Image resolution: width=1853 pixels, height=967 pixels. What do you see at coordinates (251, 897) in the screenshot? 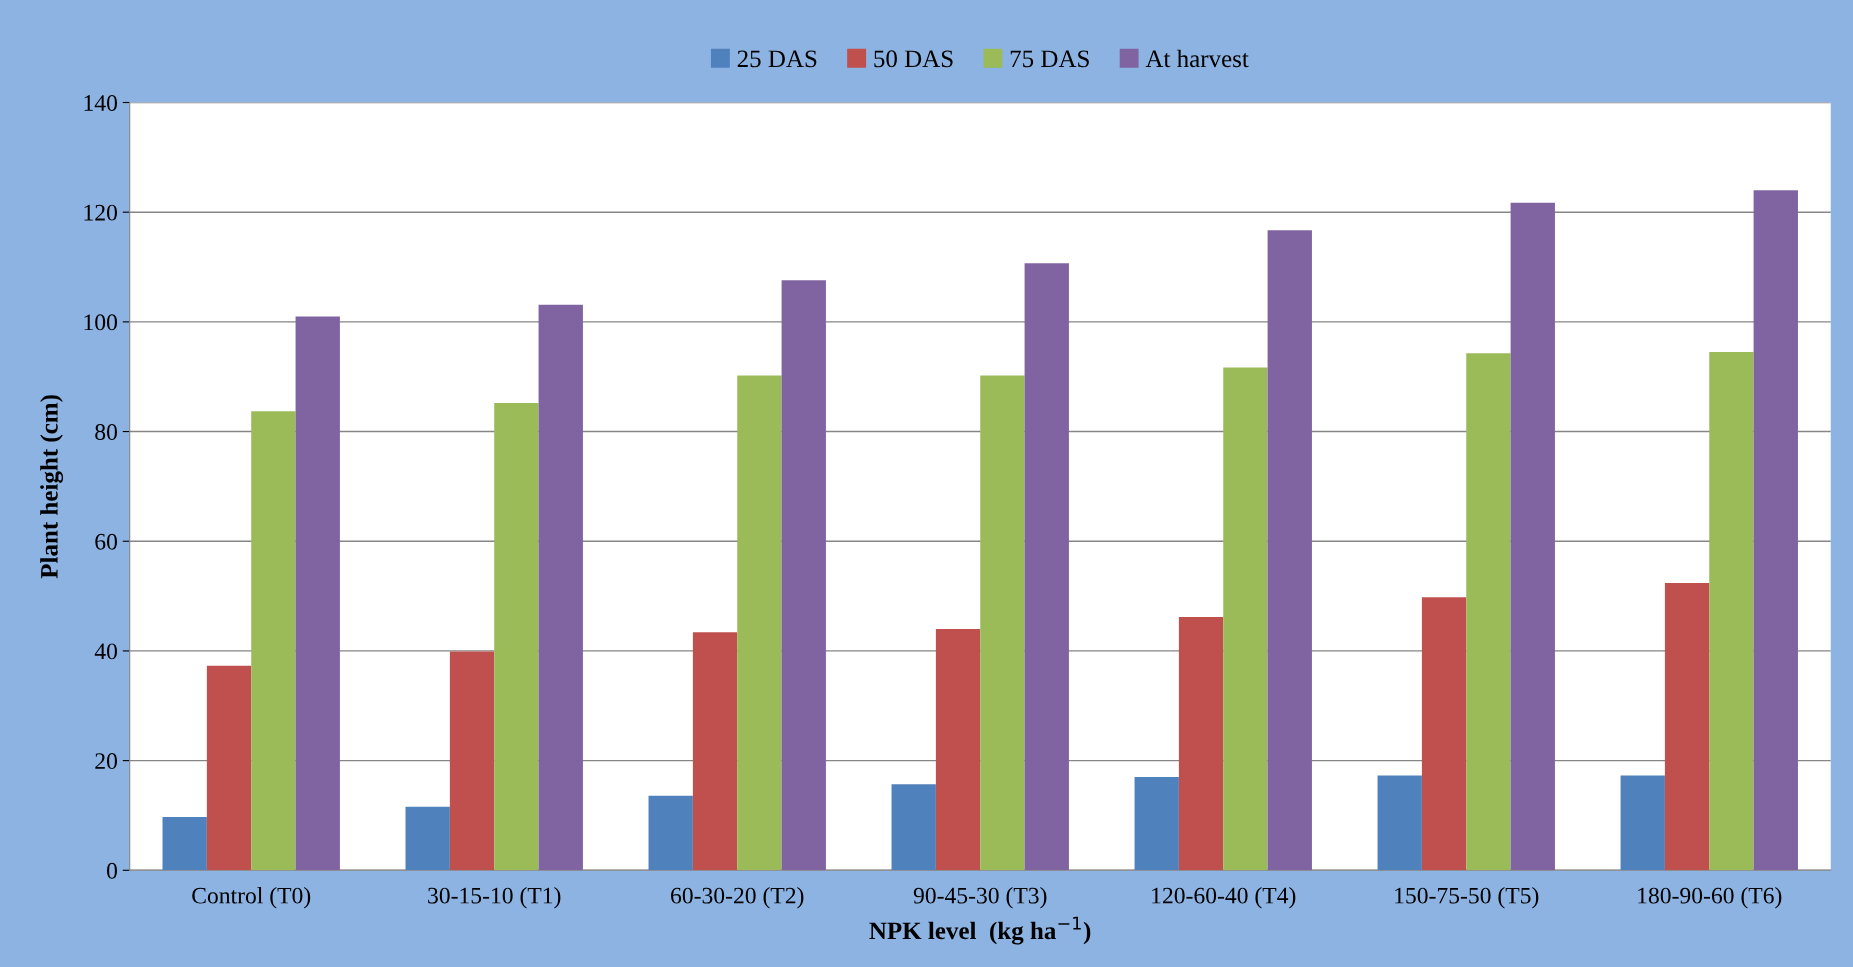
I see `x-tick-label: Control (T0)` at bounding box center [251, 897].